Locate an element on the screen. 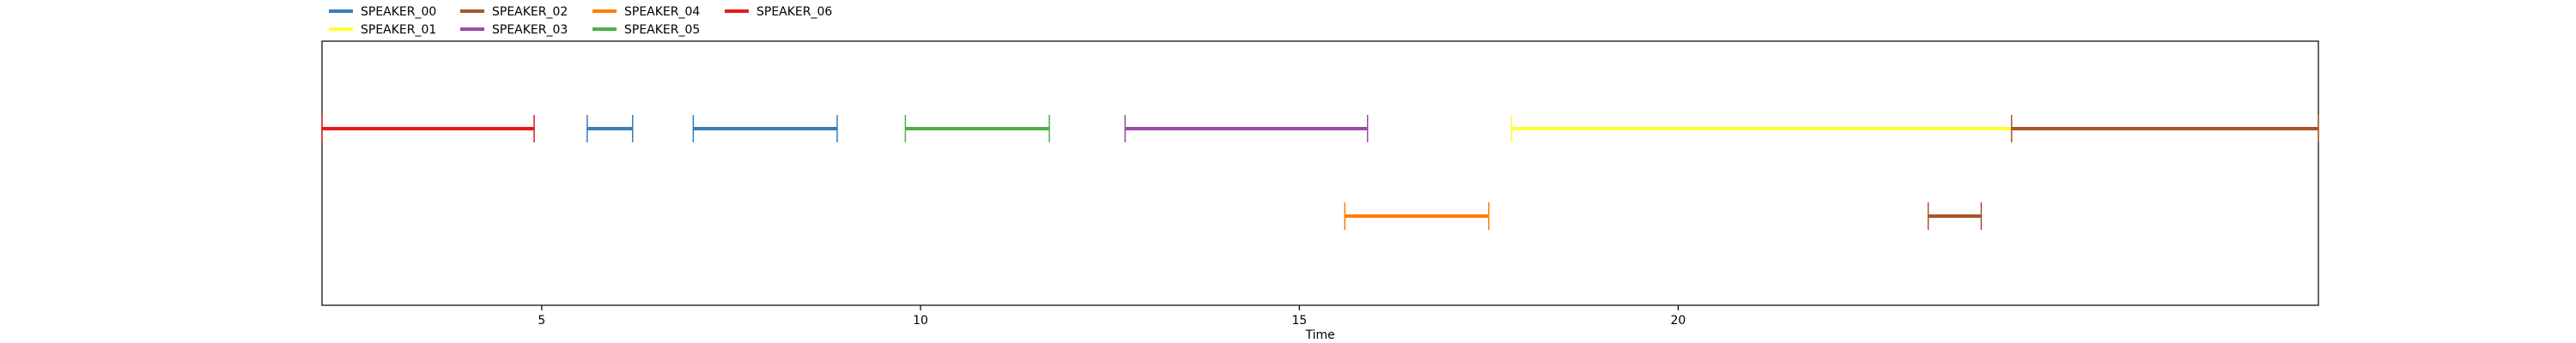 The width and height of the screenshot is (2576, 343). legend-label: SPEAKER_03 is located at coordinates (530, 30).